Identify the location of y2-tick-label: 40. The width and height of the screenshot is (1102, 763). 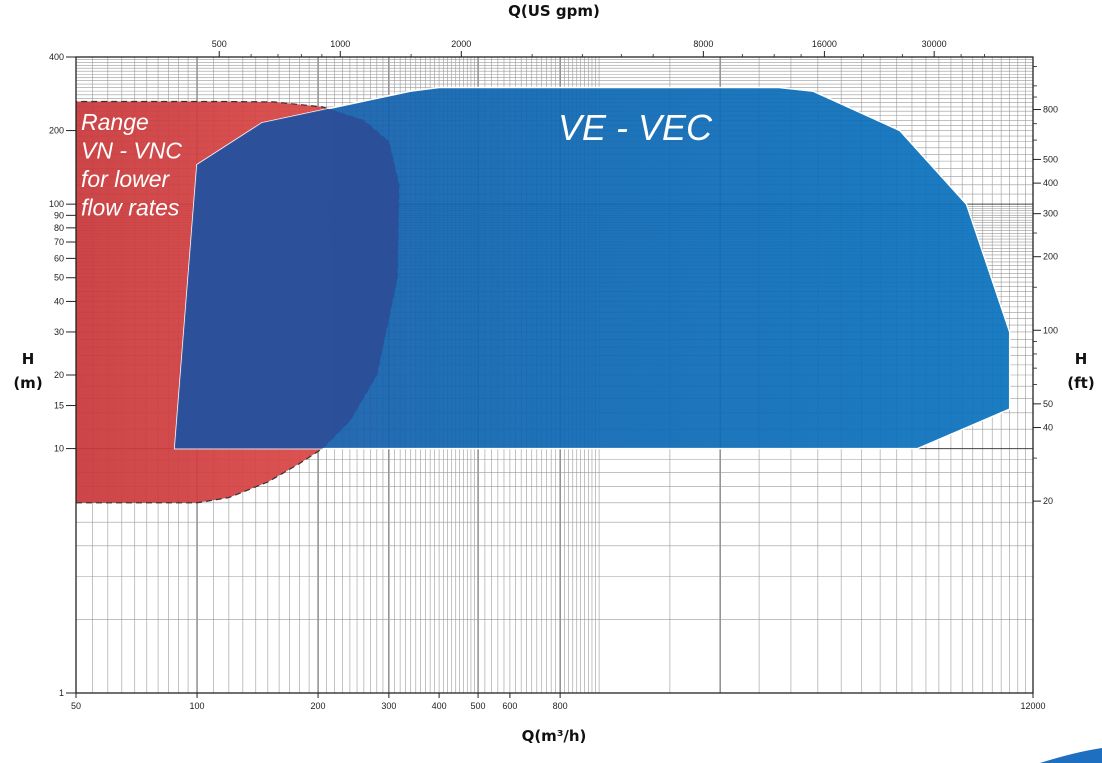
(1048, 428).